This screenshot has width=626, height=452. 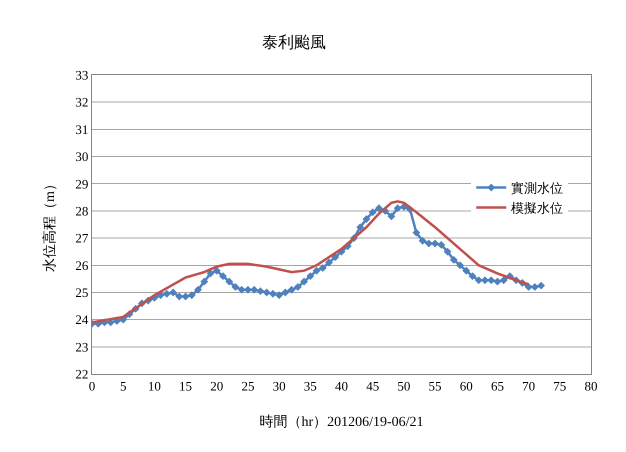 What do you see at coordinates (529, 386) in the screenshot?
I see `x-tick-label: 70` at bounding box center [529, 386].